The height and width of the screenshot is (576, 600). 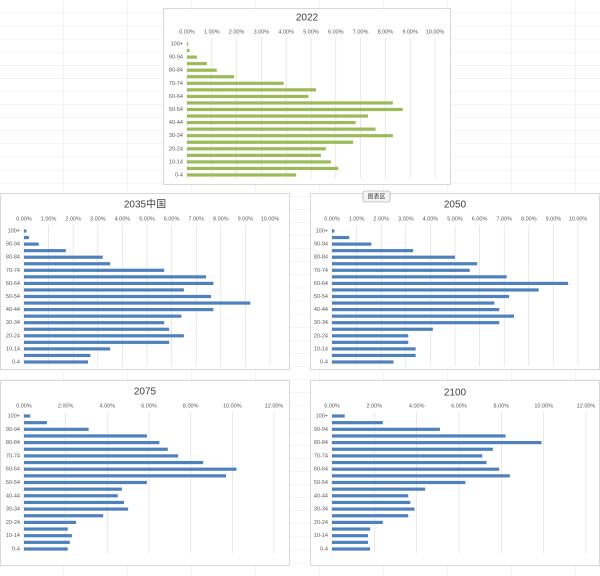 What do you see at coordinates (586, 406) in the screenshot?
I see `x-tick-label: 12.00%` at bounding box center [586, 406].